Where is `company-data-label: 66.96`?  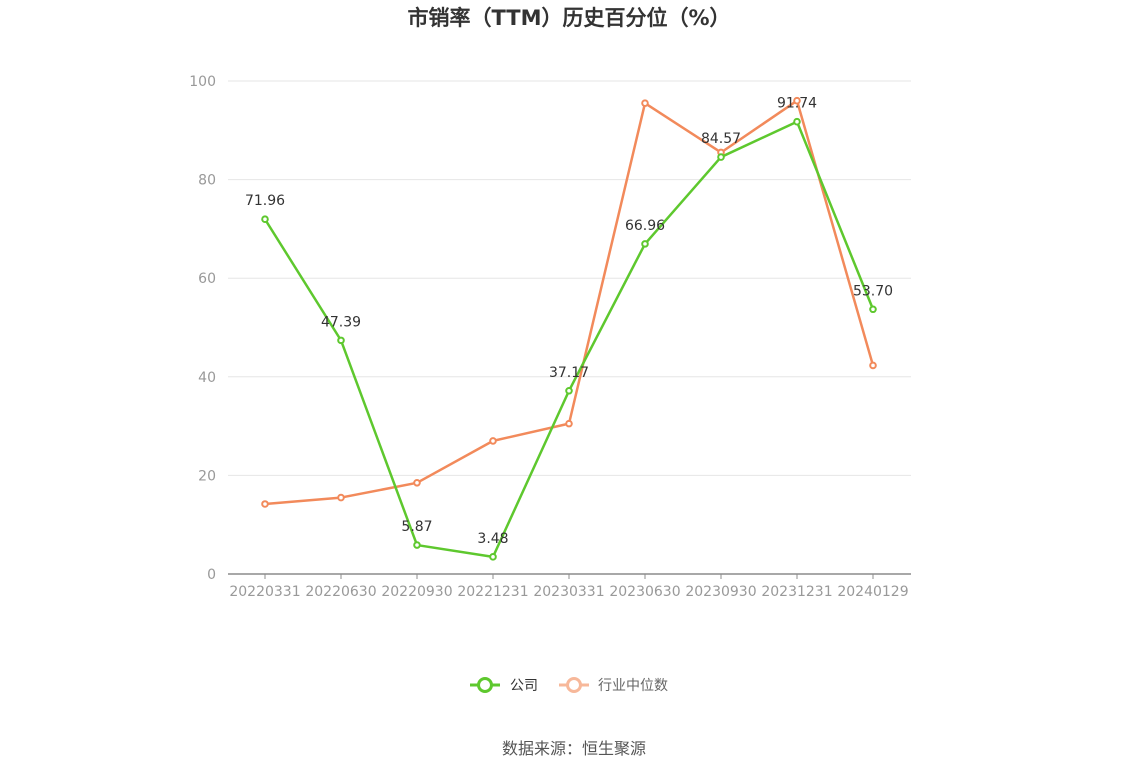
company-data-label: 66.96 is located at coordinates (645, 226).